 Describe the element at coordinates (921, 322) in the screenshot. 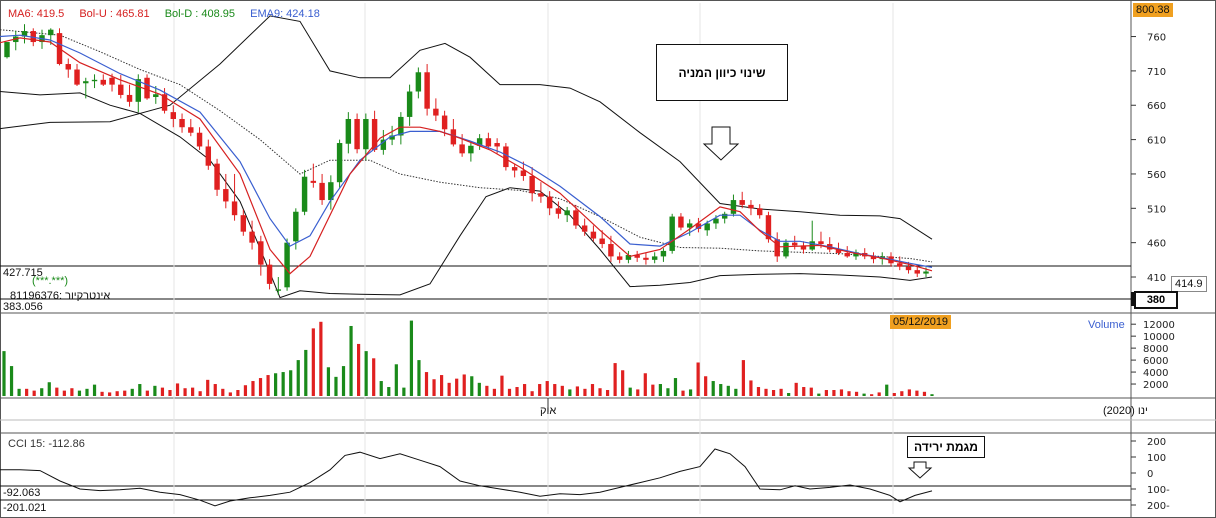

I see `date-tag: 05/12/2019` at that location.